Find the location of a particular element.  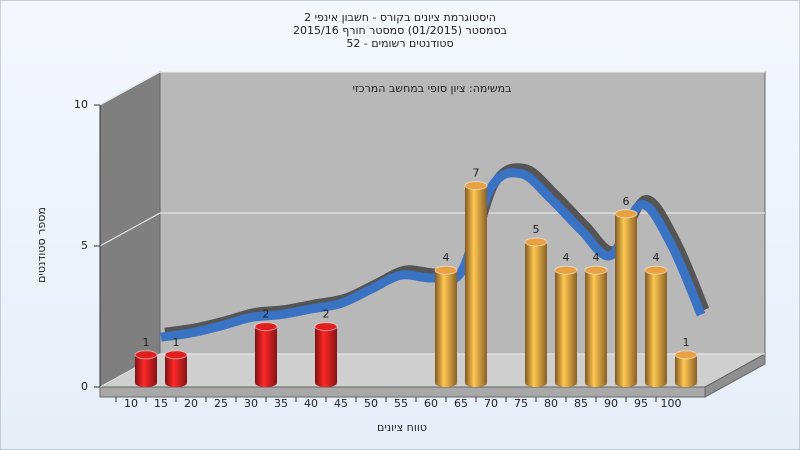

x-tick-label: 80 is located at coordinates (551, 403).